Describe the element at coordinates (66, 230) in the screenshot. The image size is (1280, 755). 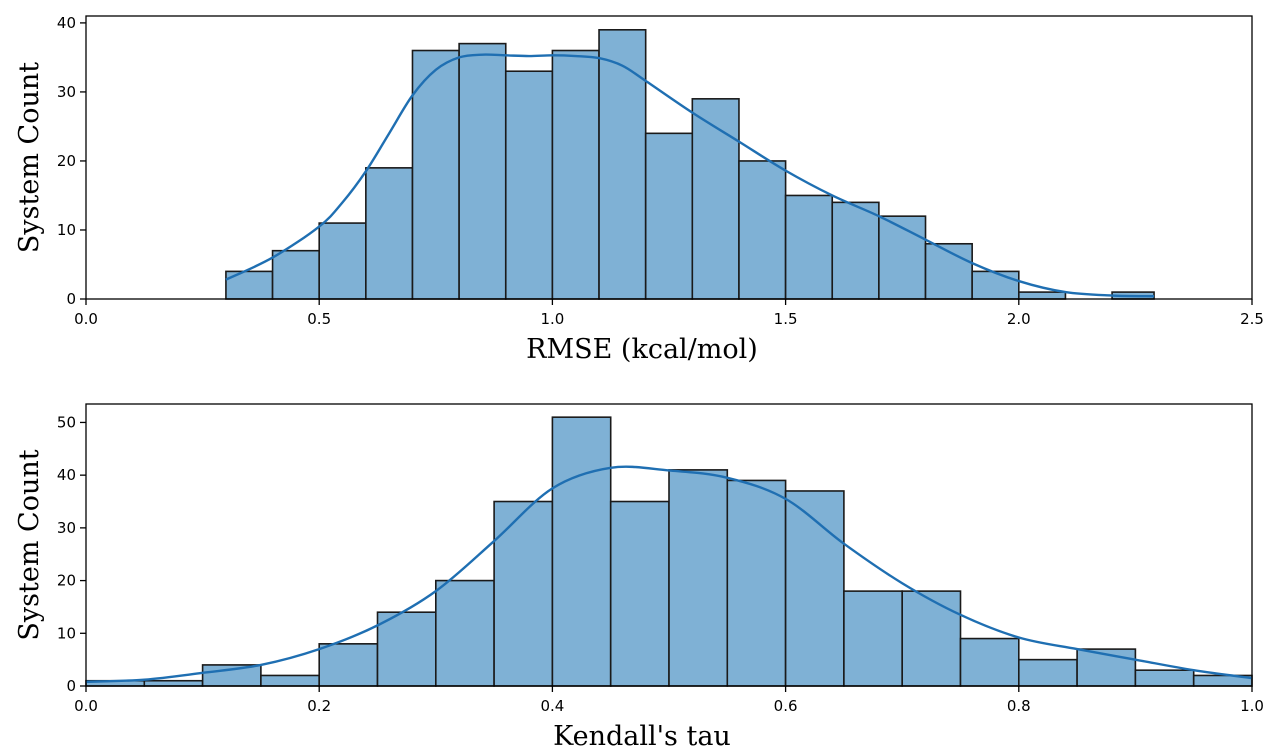
I see `rmse-y-tick-label: 10` at that location.